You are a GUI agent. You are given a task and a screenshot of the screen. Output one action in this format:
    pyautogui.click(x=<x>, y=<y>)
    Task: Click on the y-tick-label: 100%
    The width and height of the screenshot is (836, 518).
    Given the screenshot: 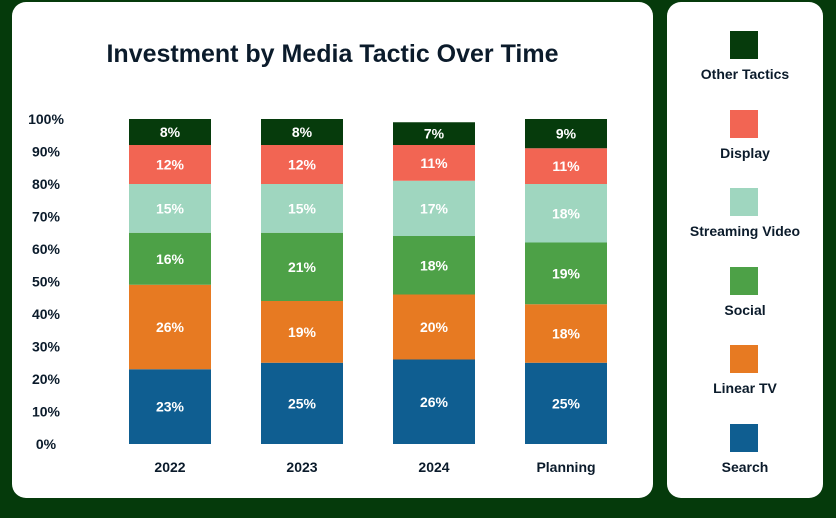 What is the action you would take?
    pyautogui.click(x=46, y=119)
    